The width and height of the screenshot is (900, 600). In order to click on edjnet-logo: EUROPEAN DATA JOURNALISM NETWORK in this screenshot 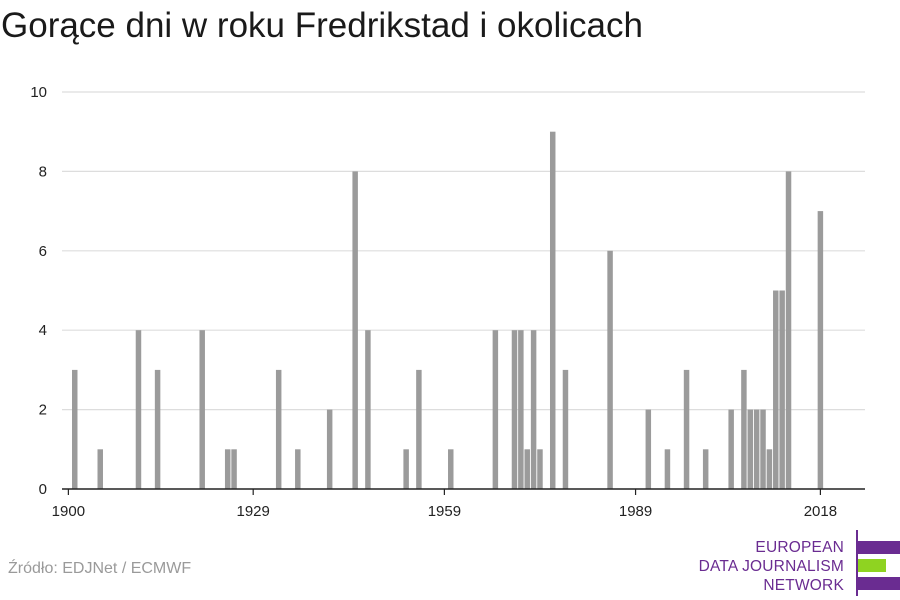, I will do `click(795, 563)`.